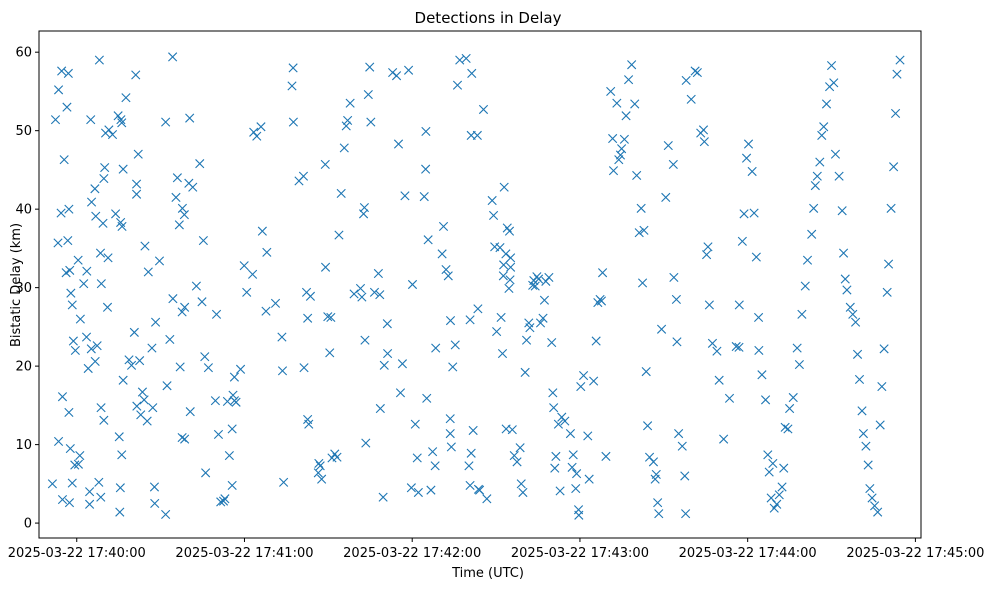 This screenshot has width=988, height=590. What do you see at coordinates (23, 367) in the screenshot?
I see `y-tick-label: 20` at bounding box center [23, 367].